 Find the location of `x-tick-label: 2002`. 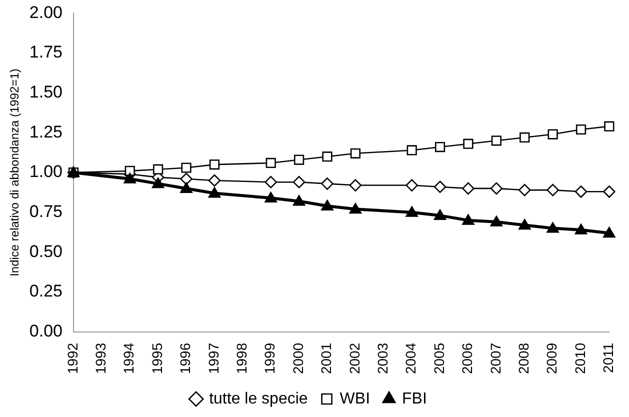

x-tick-label: 2002 is located at coordinates (354, 358).